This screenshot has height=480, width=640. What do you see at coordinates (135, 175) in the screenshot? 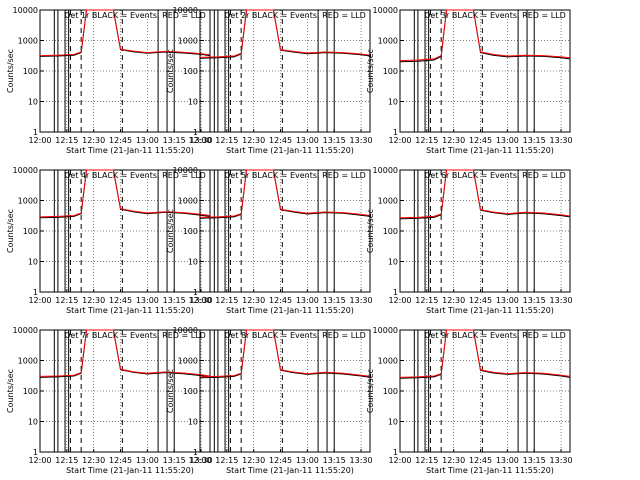
I see `panel-title: Det 4r BLACK = Events, RED = LLD` at bounding box center [135, 175].